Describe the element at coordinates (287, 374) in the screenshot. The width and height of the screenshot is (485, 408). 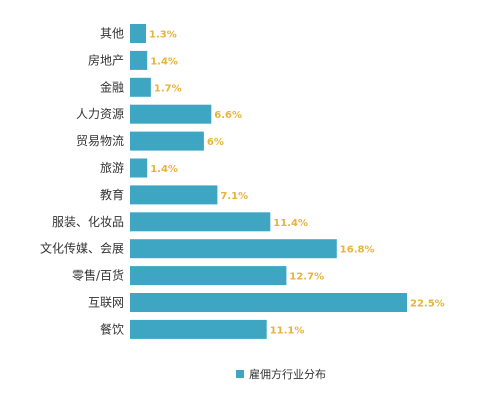
I see `legend-label: 雇佣方行业分布` at that location.